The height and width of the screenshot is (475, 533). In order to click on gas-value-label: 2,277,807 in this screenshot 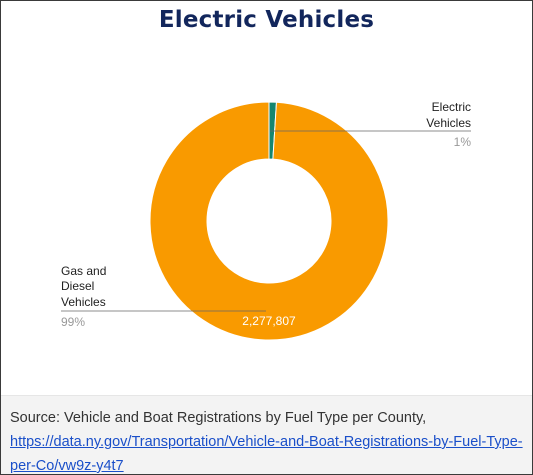, I will do `click(269, 321)`.